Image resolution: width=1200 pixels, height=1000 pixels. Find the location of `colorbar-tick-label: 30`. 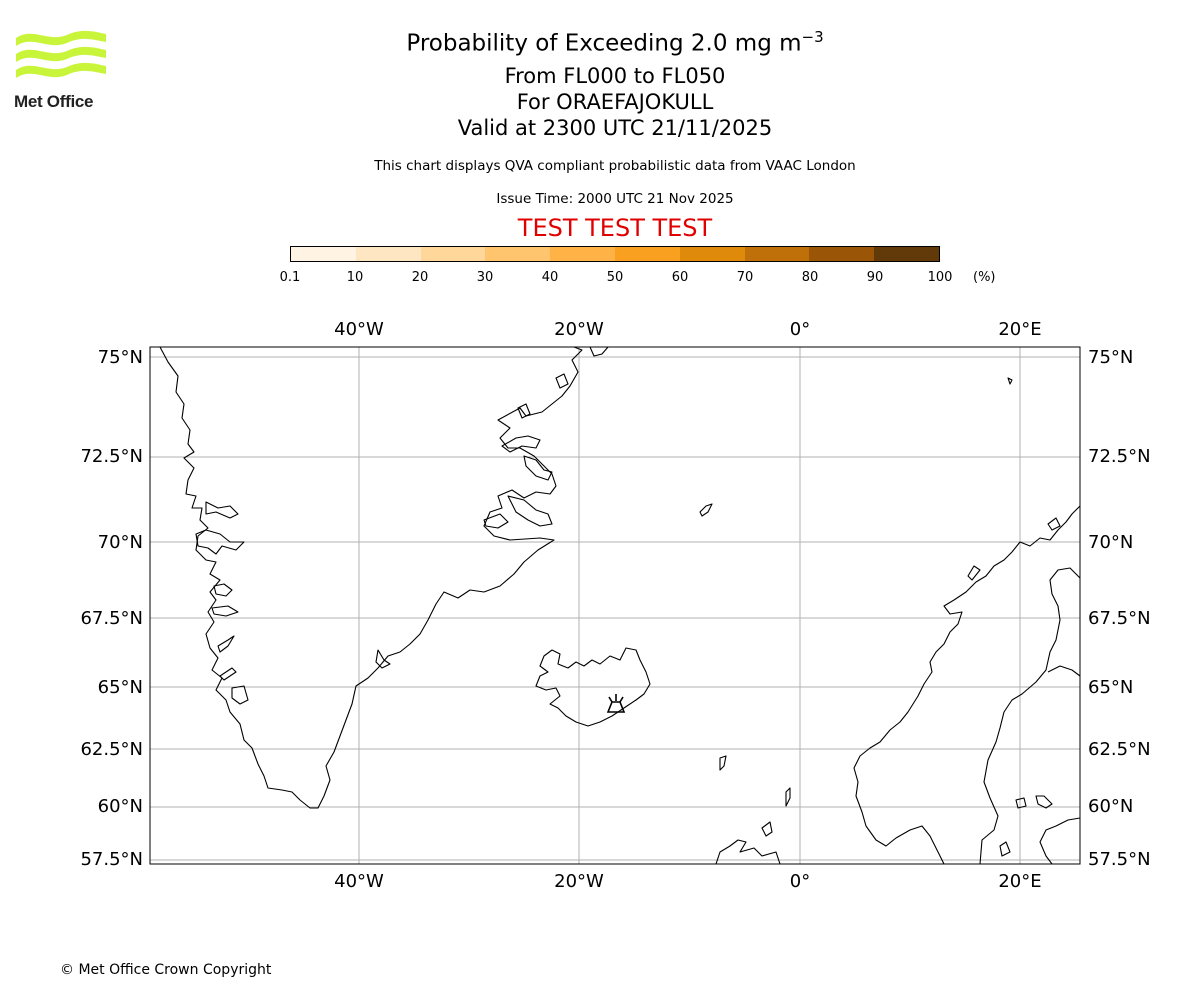

colorbar-tick-label: 30 is located at coordinates (485, 277).